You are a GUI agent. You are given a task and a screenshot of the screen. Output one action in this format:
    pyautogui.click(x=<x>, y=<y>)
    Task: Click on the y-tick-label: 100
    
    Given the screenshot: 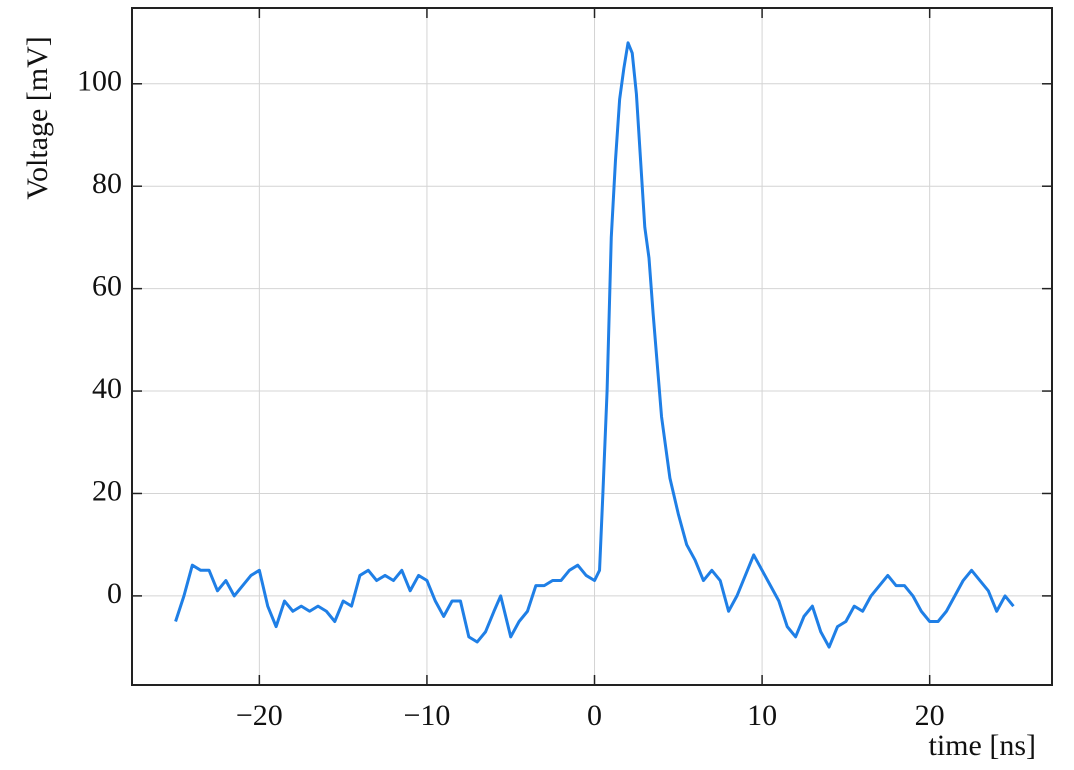 What is the action you would take?
    pyautogui.click(x=99, y=81)
    